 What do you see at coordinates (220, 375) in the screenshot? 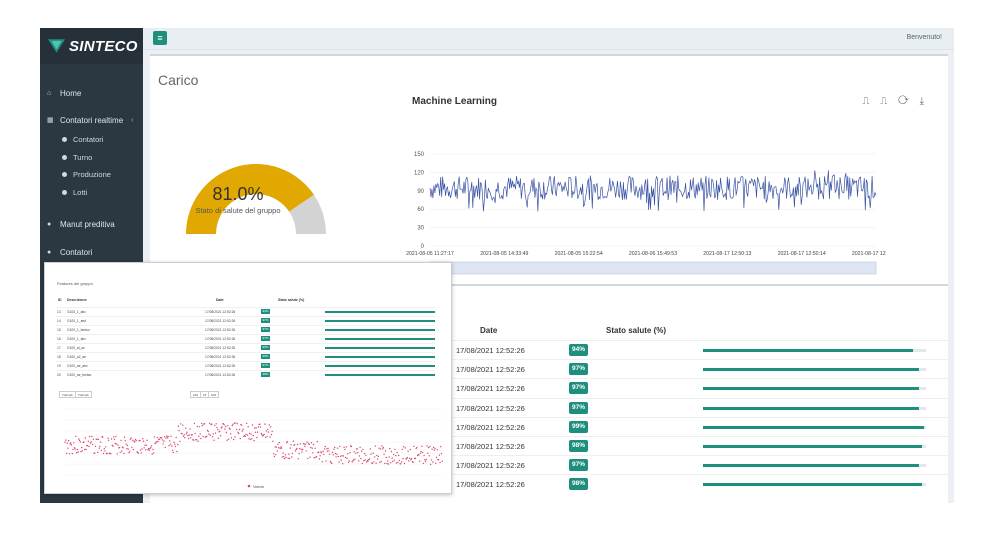
I see `row-date: 17/08/2021 12:52:26` at bounding box center [220, 375].